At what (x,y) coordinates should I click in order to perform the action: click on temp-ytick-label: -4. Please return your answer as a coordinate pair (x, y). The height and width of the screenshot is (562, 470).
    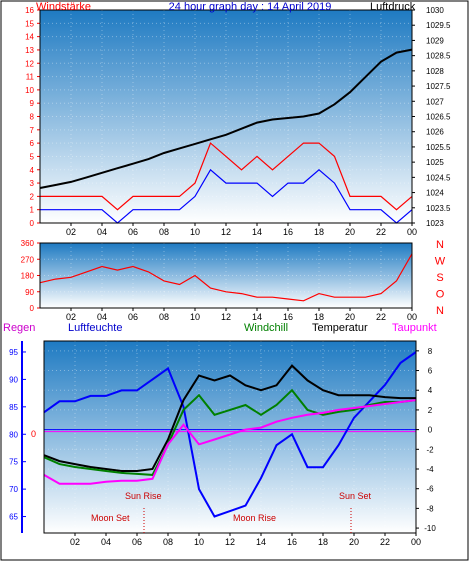
    Looking at the image, I should click on (430, 469).